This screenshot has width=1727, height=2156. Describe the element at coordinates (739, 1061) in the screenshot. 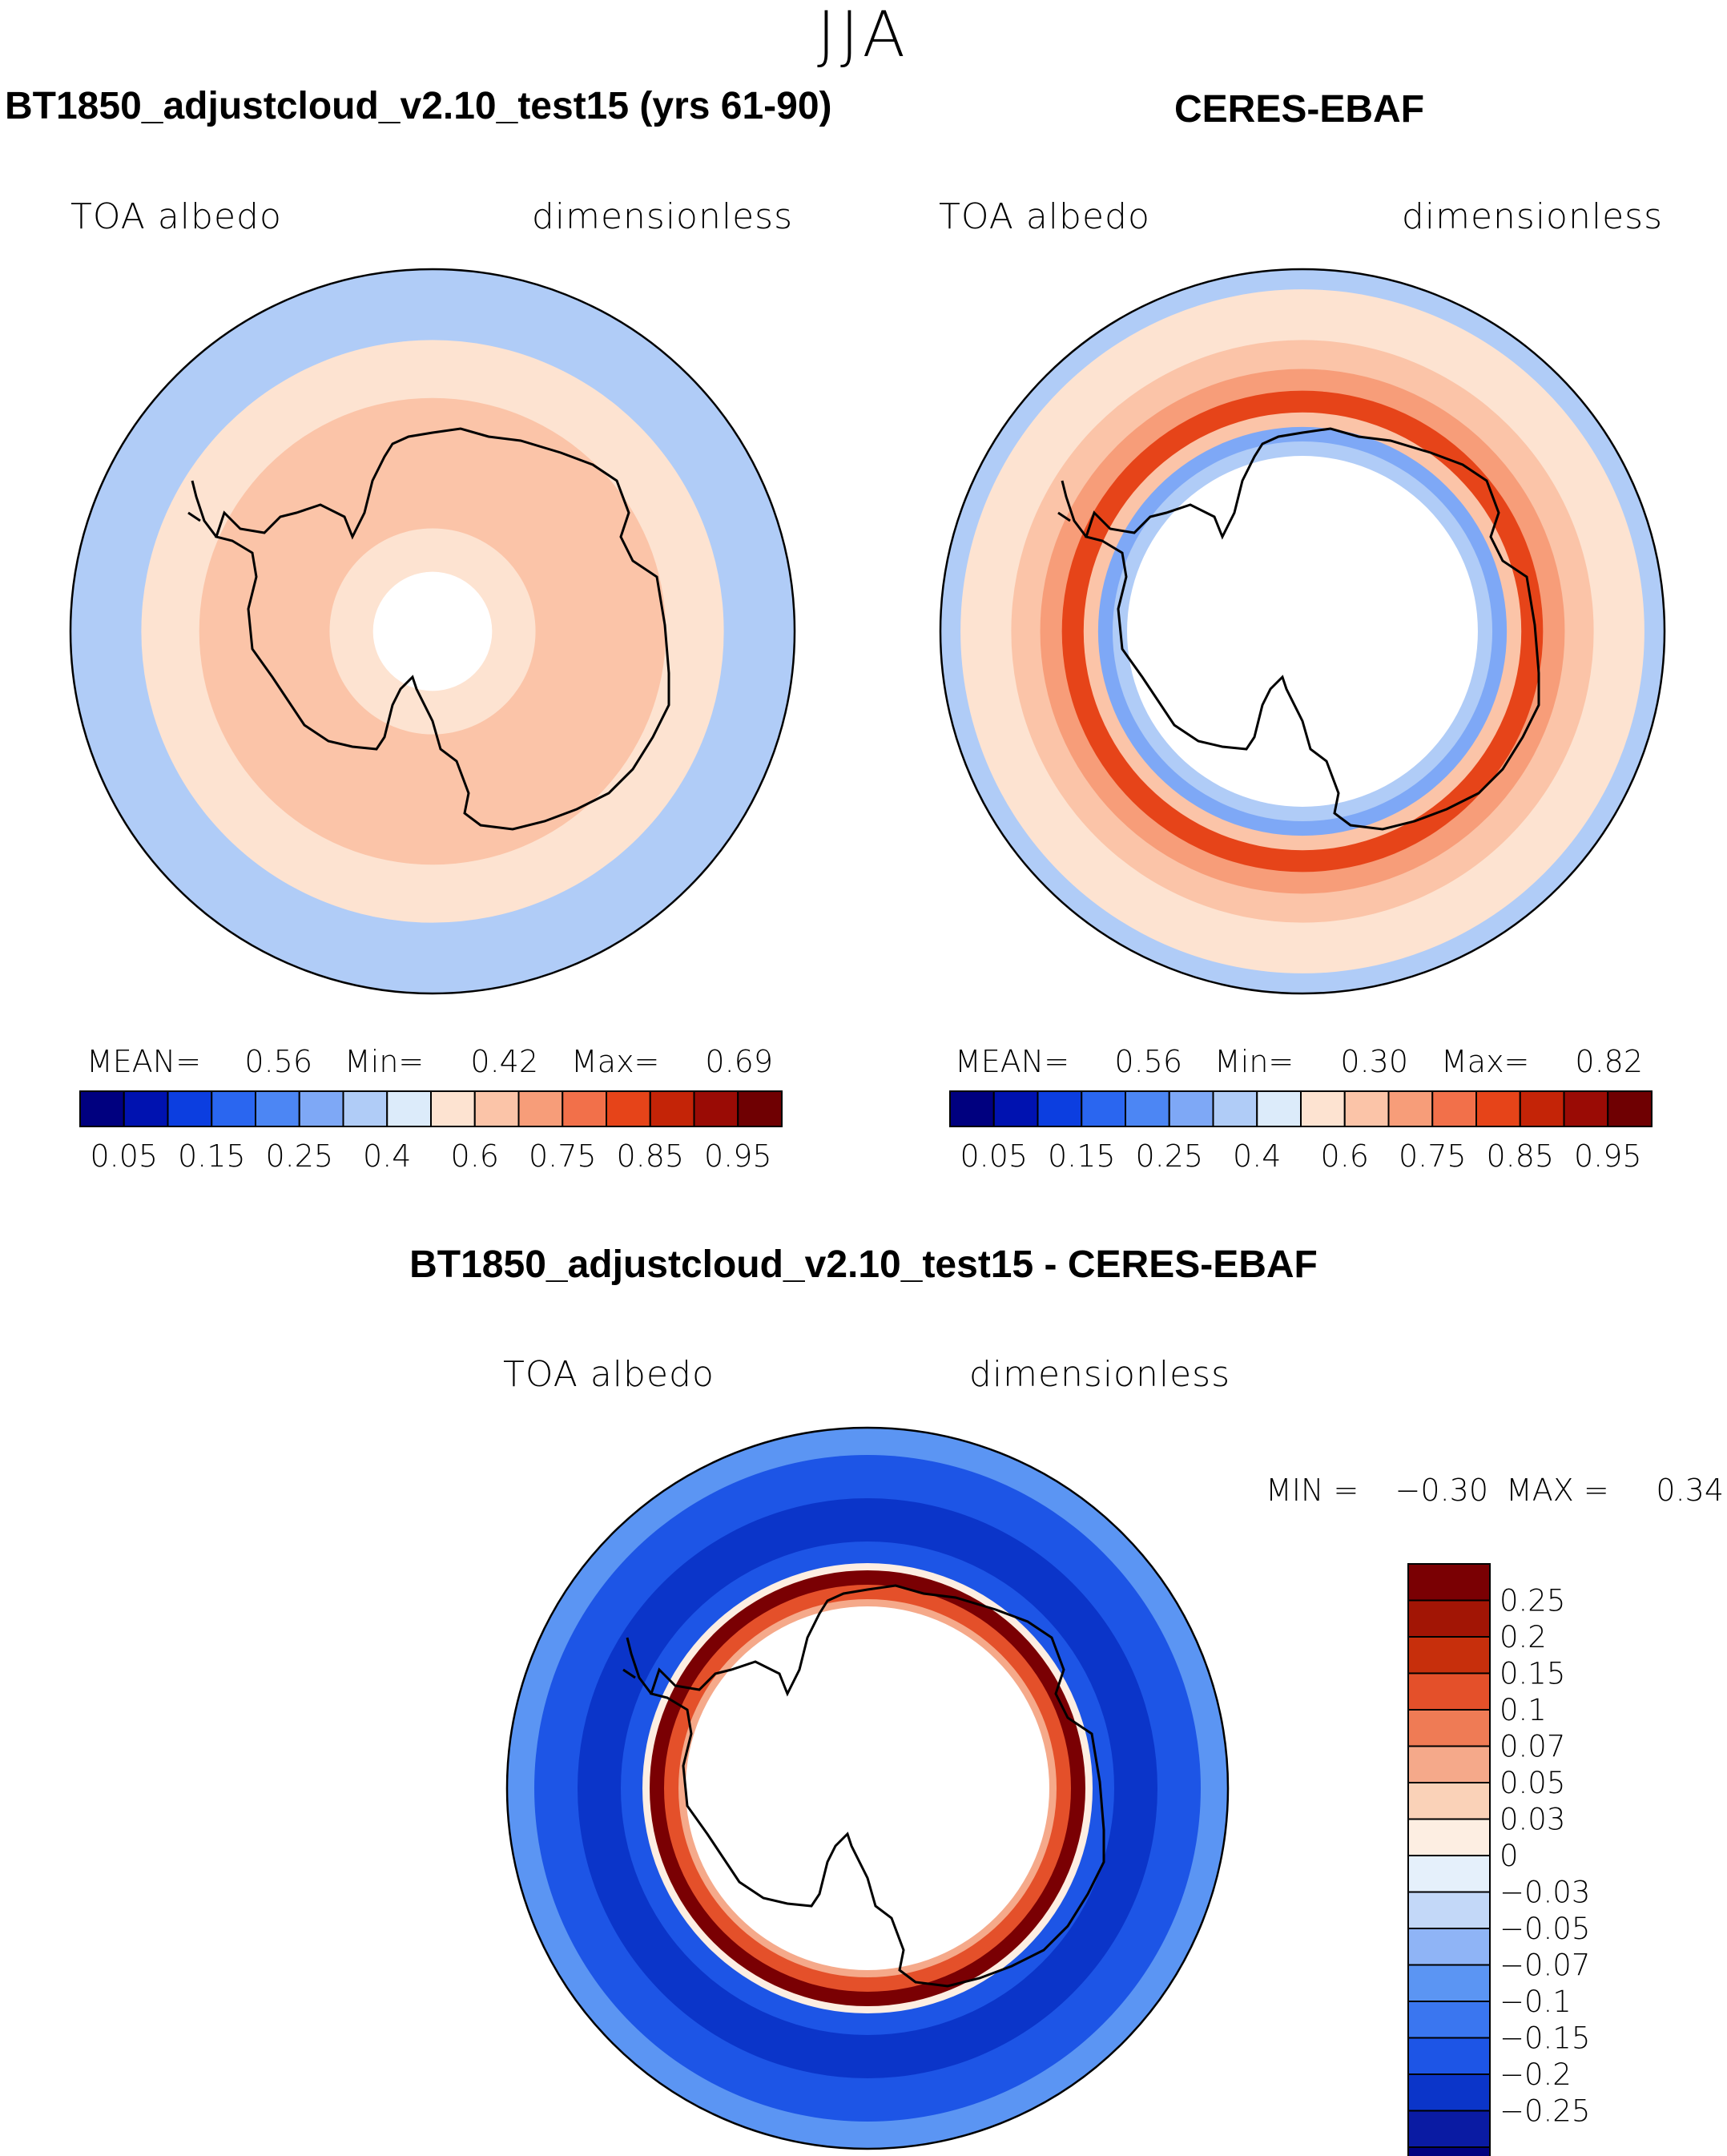

I see `panel-1-max-value: 0.69` at that location.